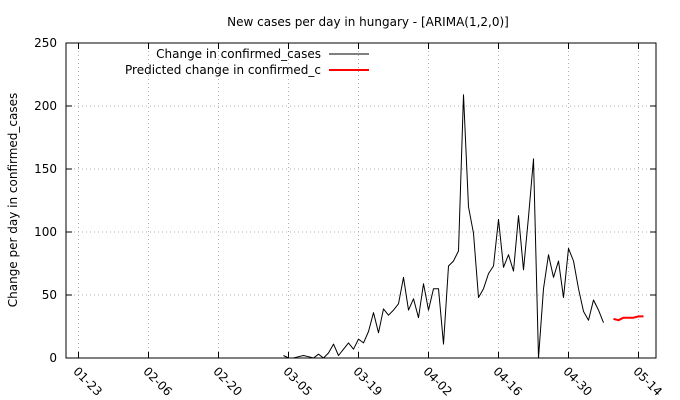  I want to click on x-tick-label: 03-05, so click(297, 381).